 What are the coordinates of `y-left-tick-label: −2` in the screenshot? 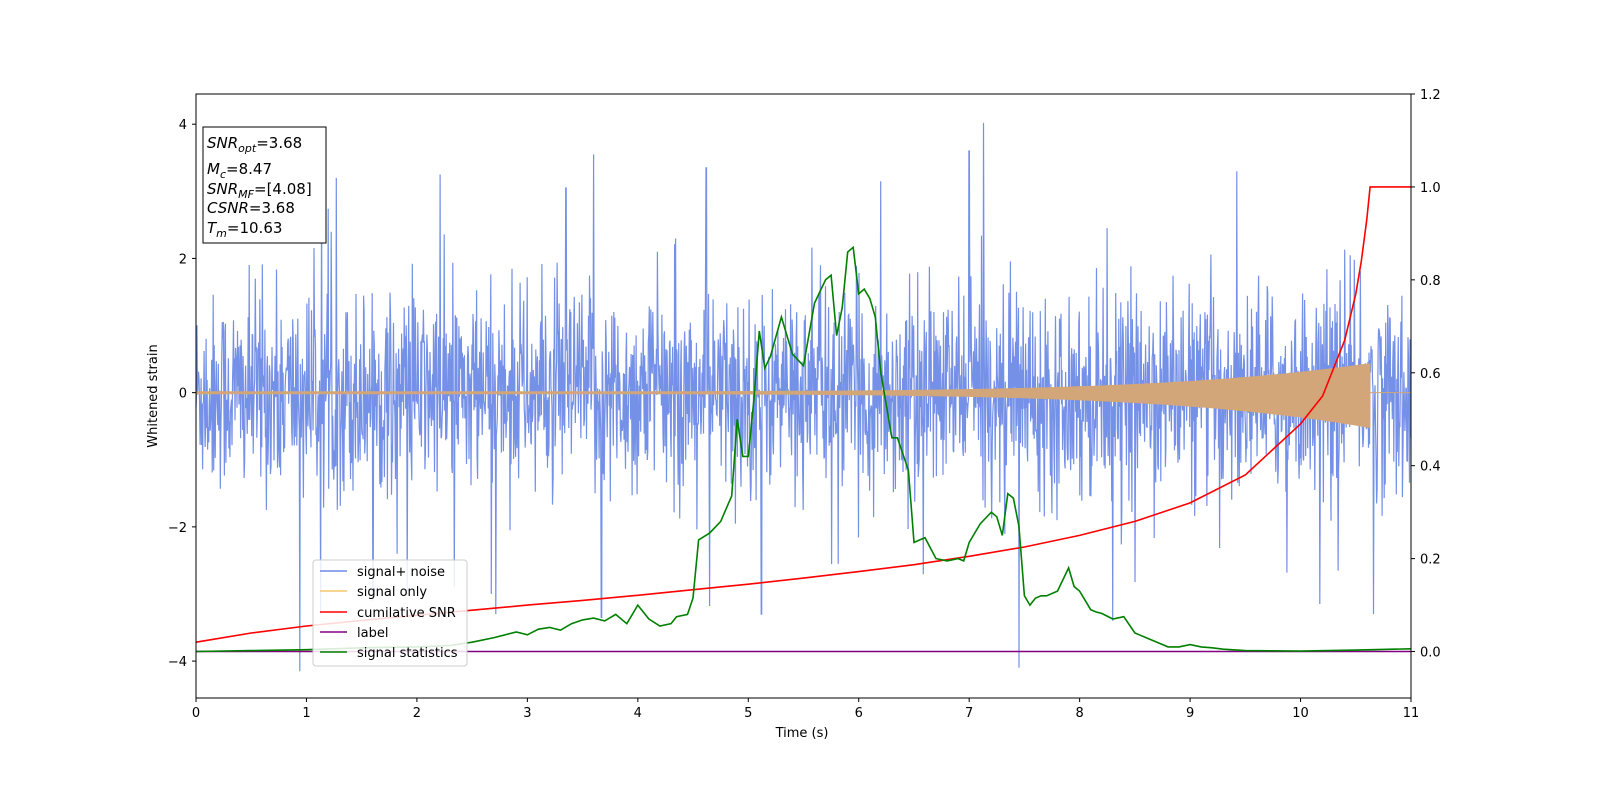 It's located at (177, 528).